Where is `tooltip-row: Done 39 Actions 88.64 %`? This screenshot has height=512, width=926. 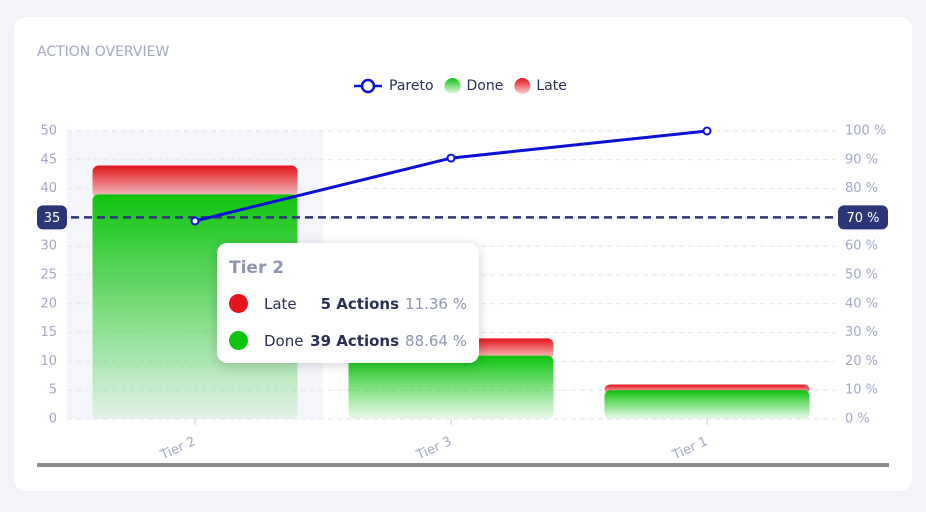 tooltip-row: Done 39 Actions 88.64 % is located at coordinates (349, 341).